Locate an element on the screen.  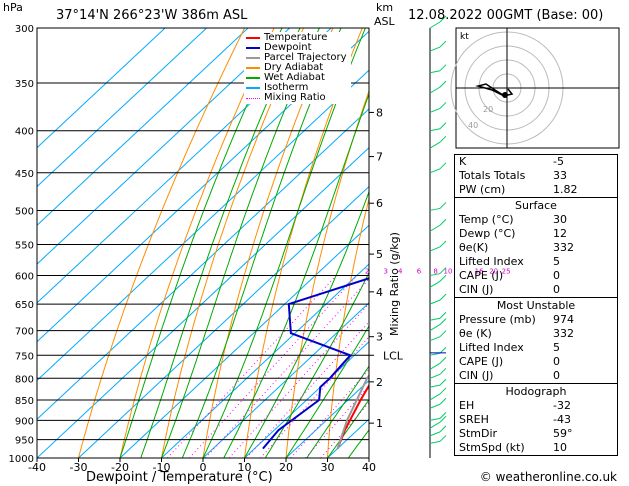
mixing-ratio-axis-label: Mixing Ratio (g/kg) is located at coordinates (394, 284).